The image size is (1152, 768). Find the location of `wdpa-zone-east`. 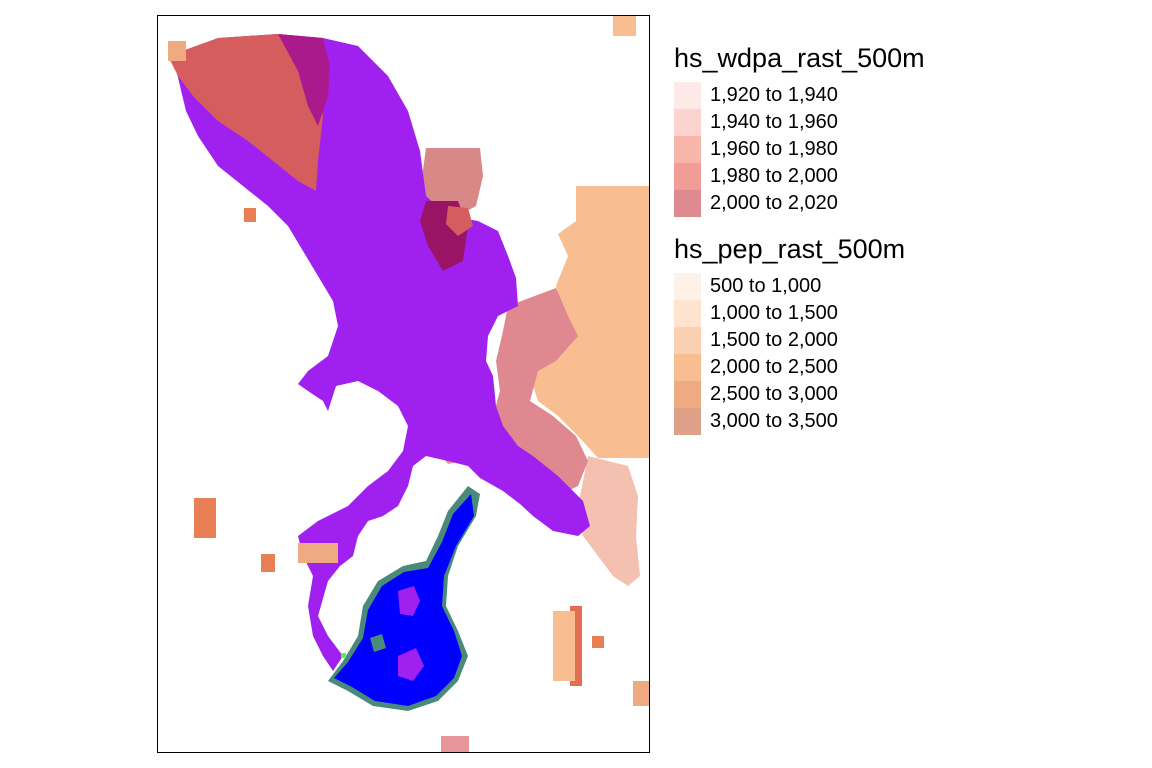

wdpa-zone-east is located at coordinates (540, 392).